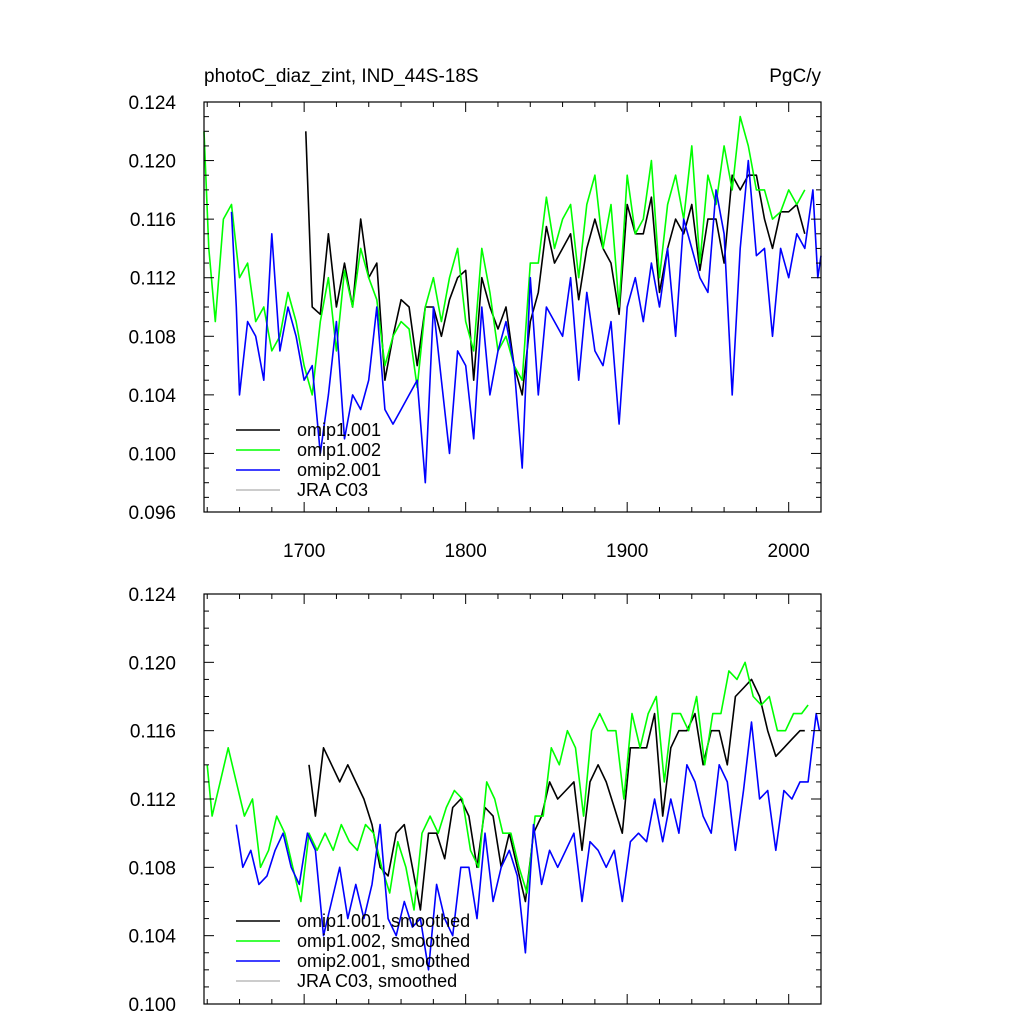 The height and width of the screenshot is (1024, 1024). Describe the element at coordinates (339, 450) in the screenshot. I see `legend-label: omip1.002` at that location.